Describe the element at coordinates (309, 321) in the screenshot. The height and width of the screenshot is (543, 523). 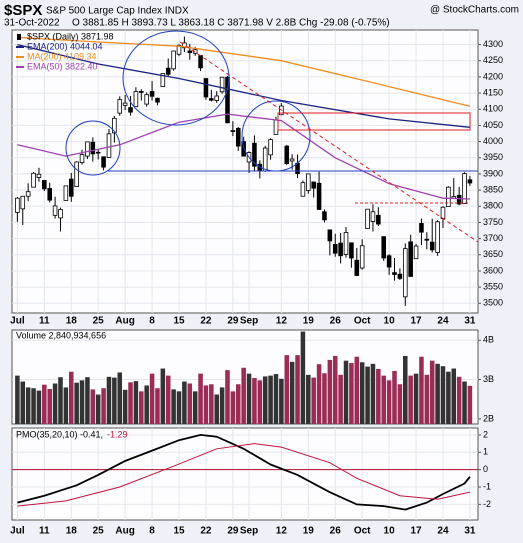
I see `x-tick-label: 19` at that location.